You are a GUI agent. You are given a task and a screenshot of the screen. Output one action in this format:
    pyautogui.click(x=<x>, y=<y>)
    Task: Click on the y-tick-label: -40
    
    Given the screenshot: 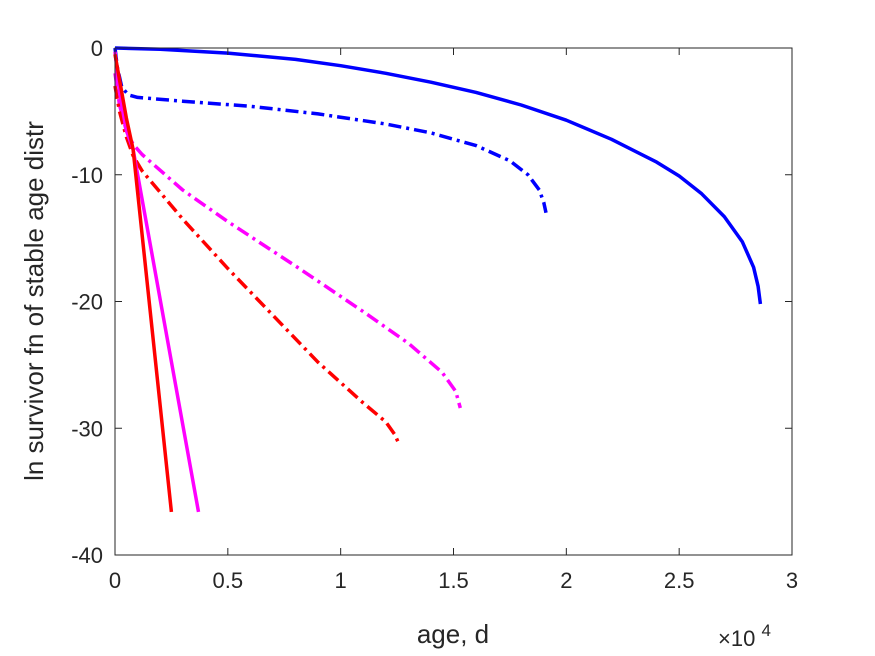 What is the action you would take?
    pyautogui.click(x=87, y=555)
    